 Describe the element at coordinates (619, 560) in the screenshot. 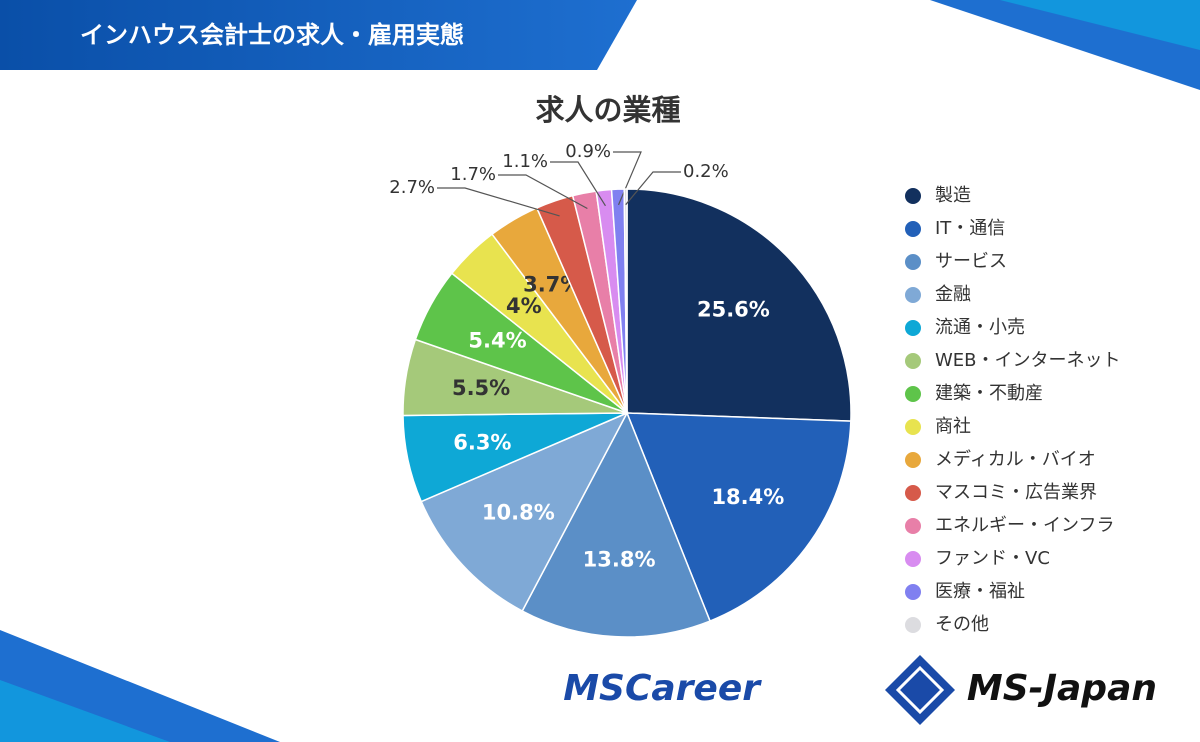

I see `data-label: 13.8%` at that location.